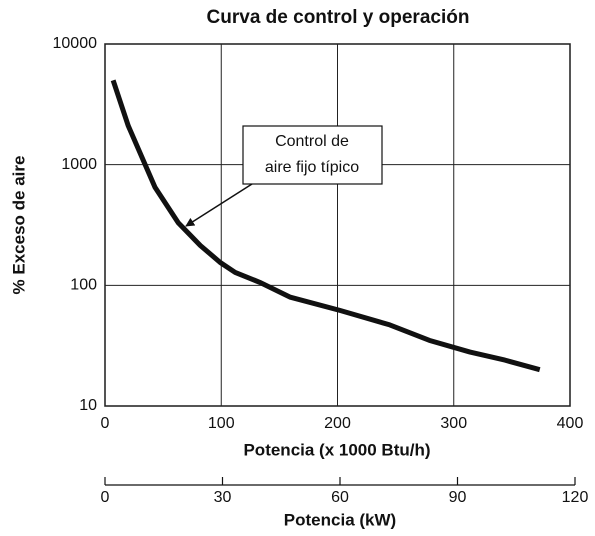  What do you see at coordinates (458, 497) in the screenshot?
I see `x2-tick-label: 90` at bounding box center [458, 497].